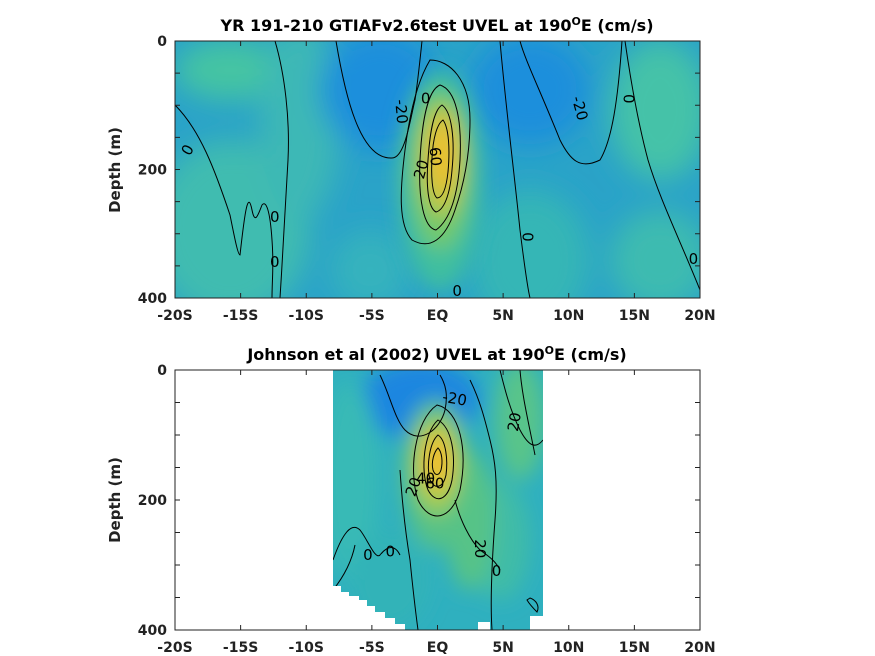 The height and width of the screenshot is (656, 875). I want to click on bottom-contour-label: -20, so click(454, 399).